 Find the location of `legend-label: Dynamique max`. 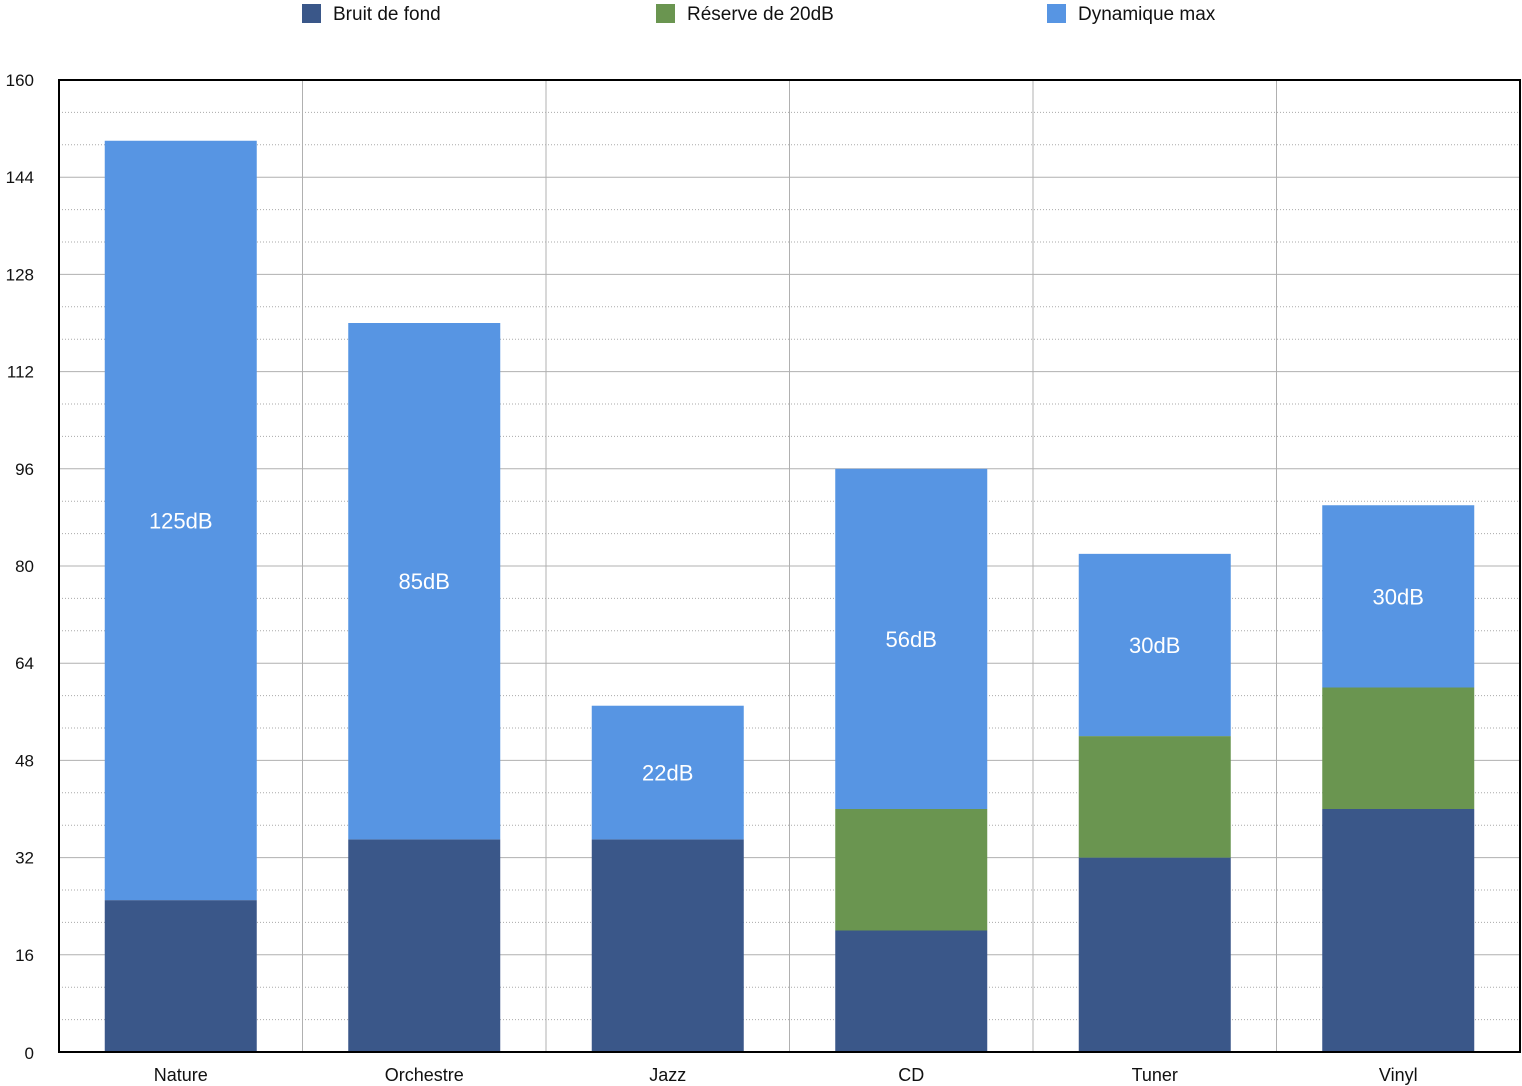

legend-label: Dynamique max is located at coordinates (1147, 14).